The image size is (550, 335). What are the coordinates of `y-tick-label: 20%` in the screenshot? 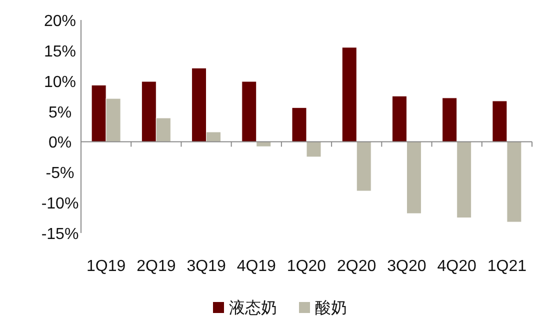 It's located at (60, 21).